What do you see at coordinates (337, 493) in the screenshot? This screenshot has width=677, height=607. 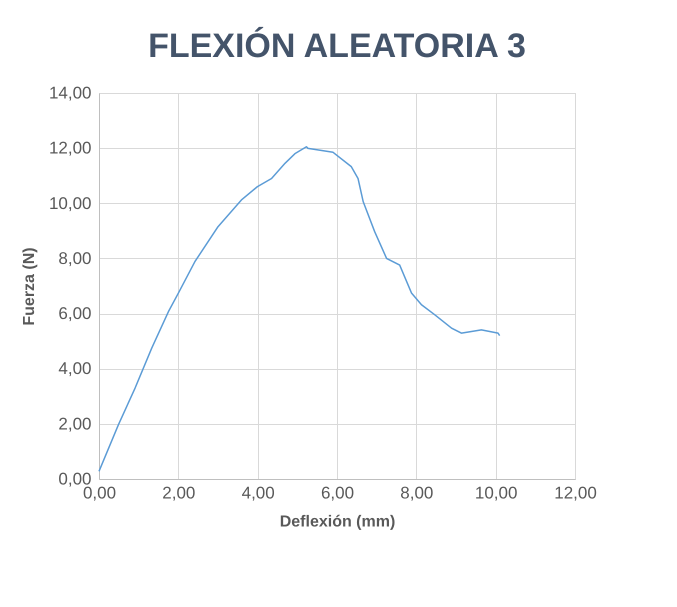 I see `x-tick-label: 6,00` at bounding box center [337, 493].